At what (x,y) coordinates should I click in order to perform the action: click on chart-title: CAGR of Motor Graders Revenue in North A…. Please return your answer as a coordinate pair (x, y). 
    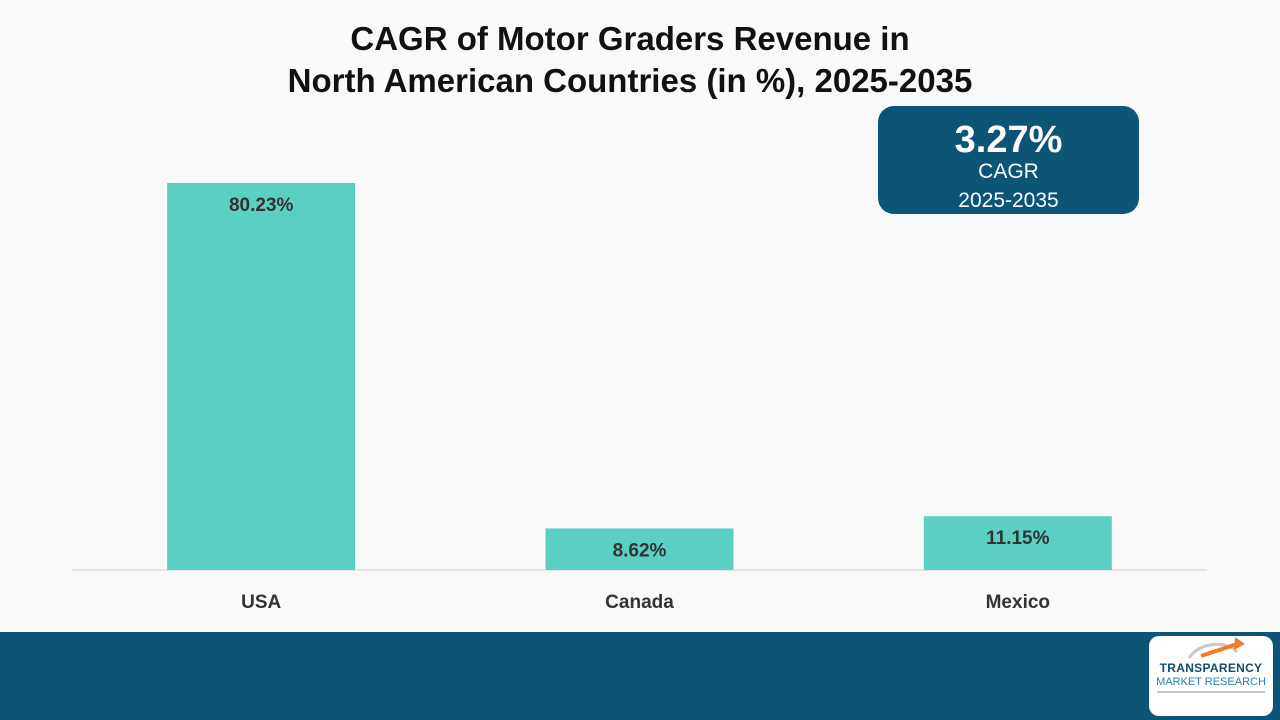
    Looking at the image, I should click on (630, 60).